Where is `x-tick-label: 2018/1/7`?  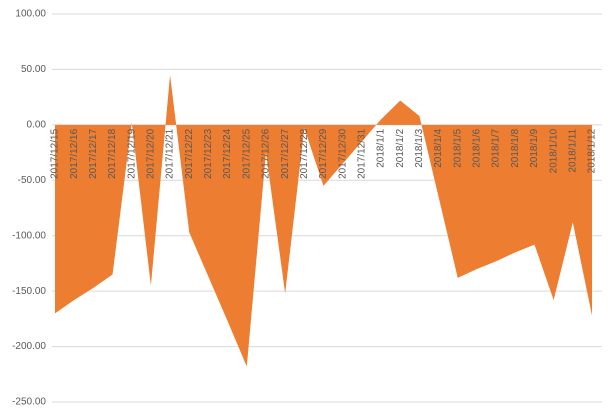 x-tick-label: 2018/1/7 is located at coordinates (496, 147).